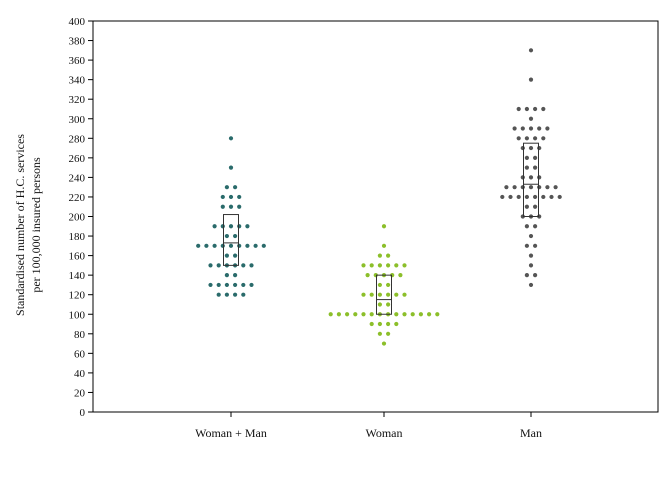 The image size is (672, 480). What do you see at coordinates (77, 178) in the screenshot?
I see `y-tick-label: 240` at bounding box center [77, 178].